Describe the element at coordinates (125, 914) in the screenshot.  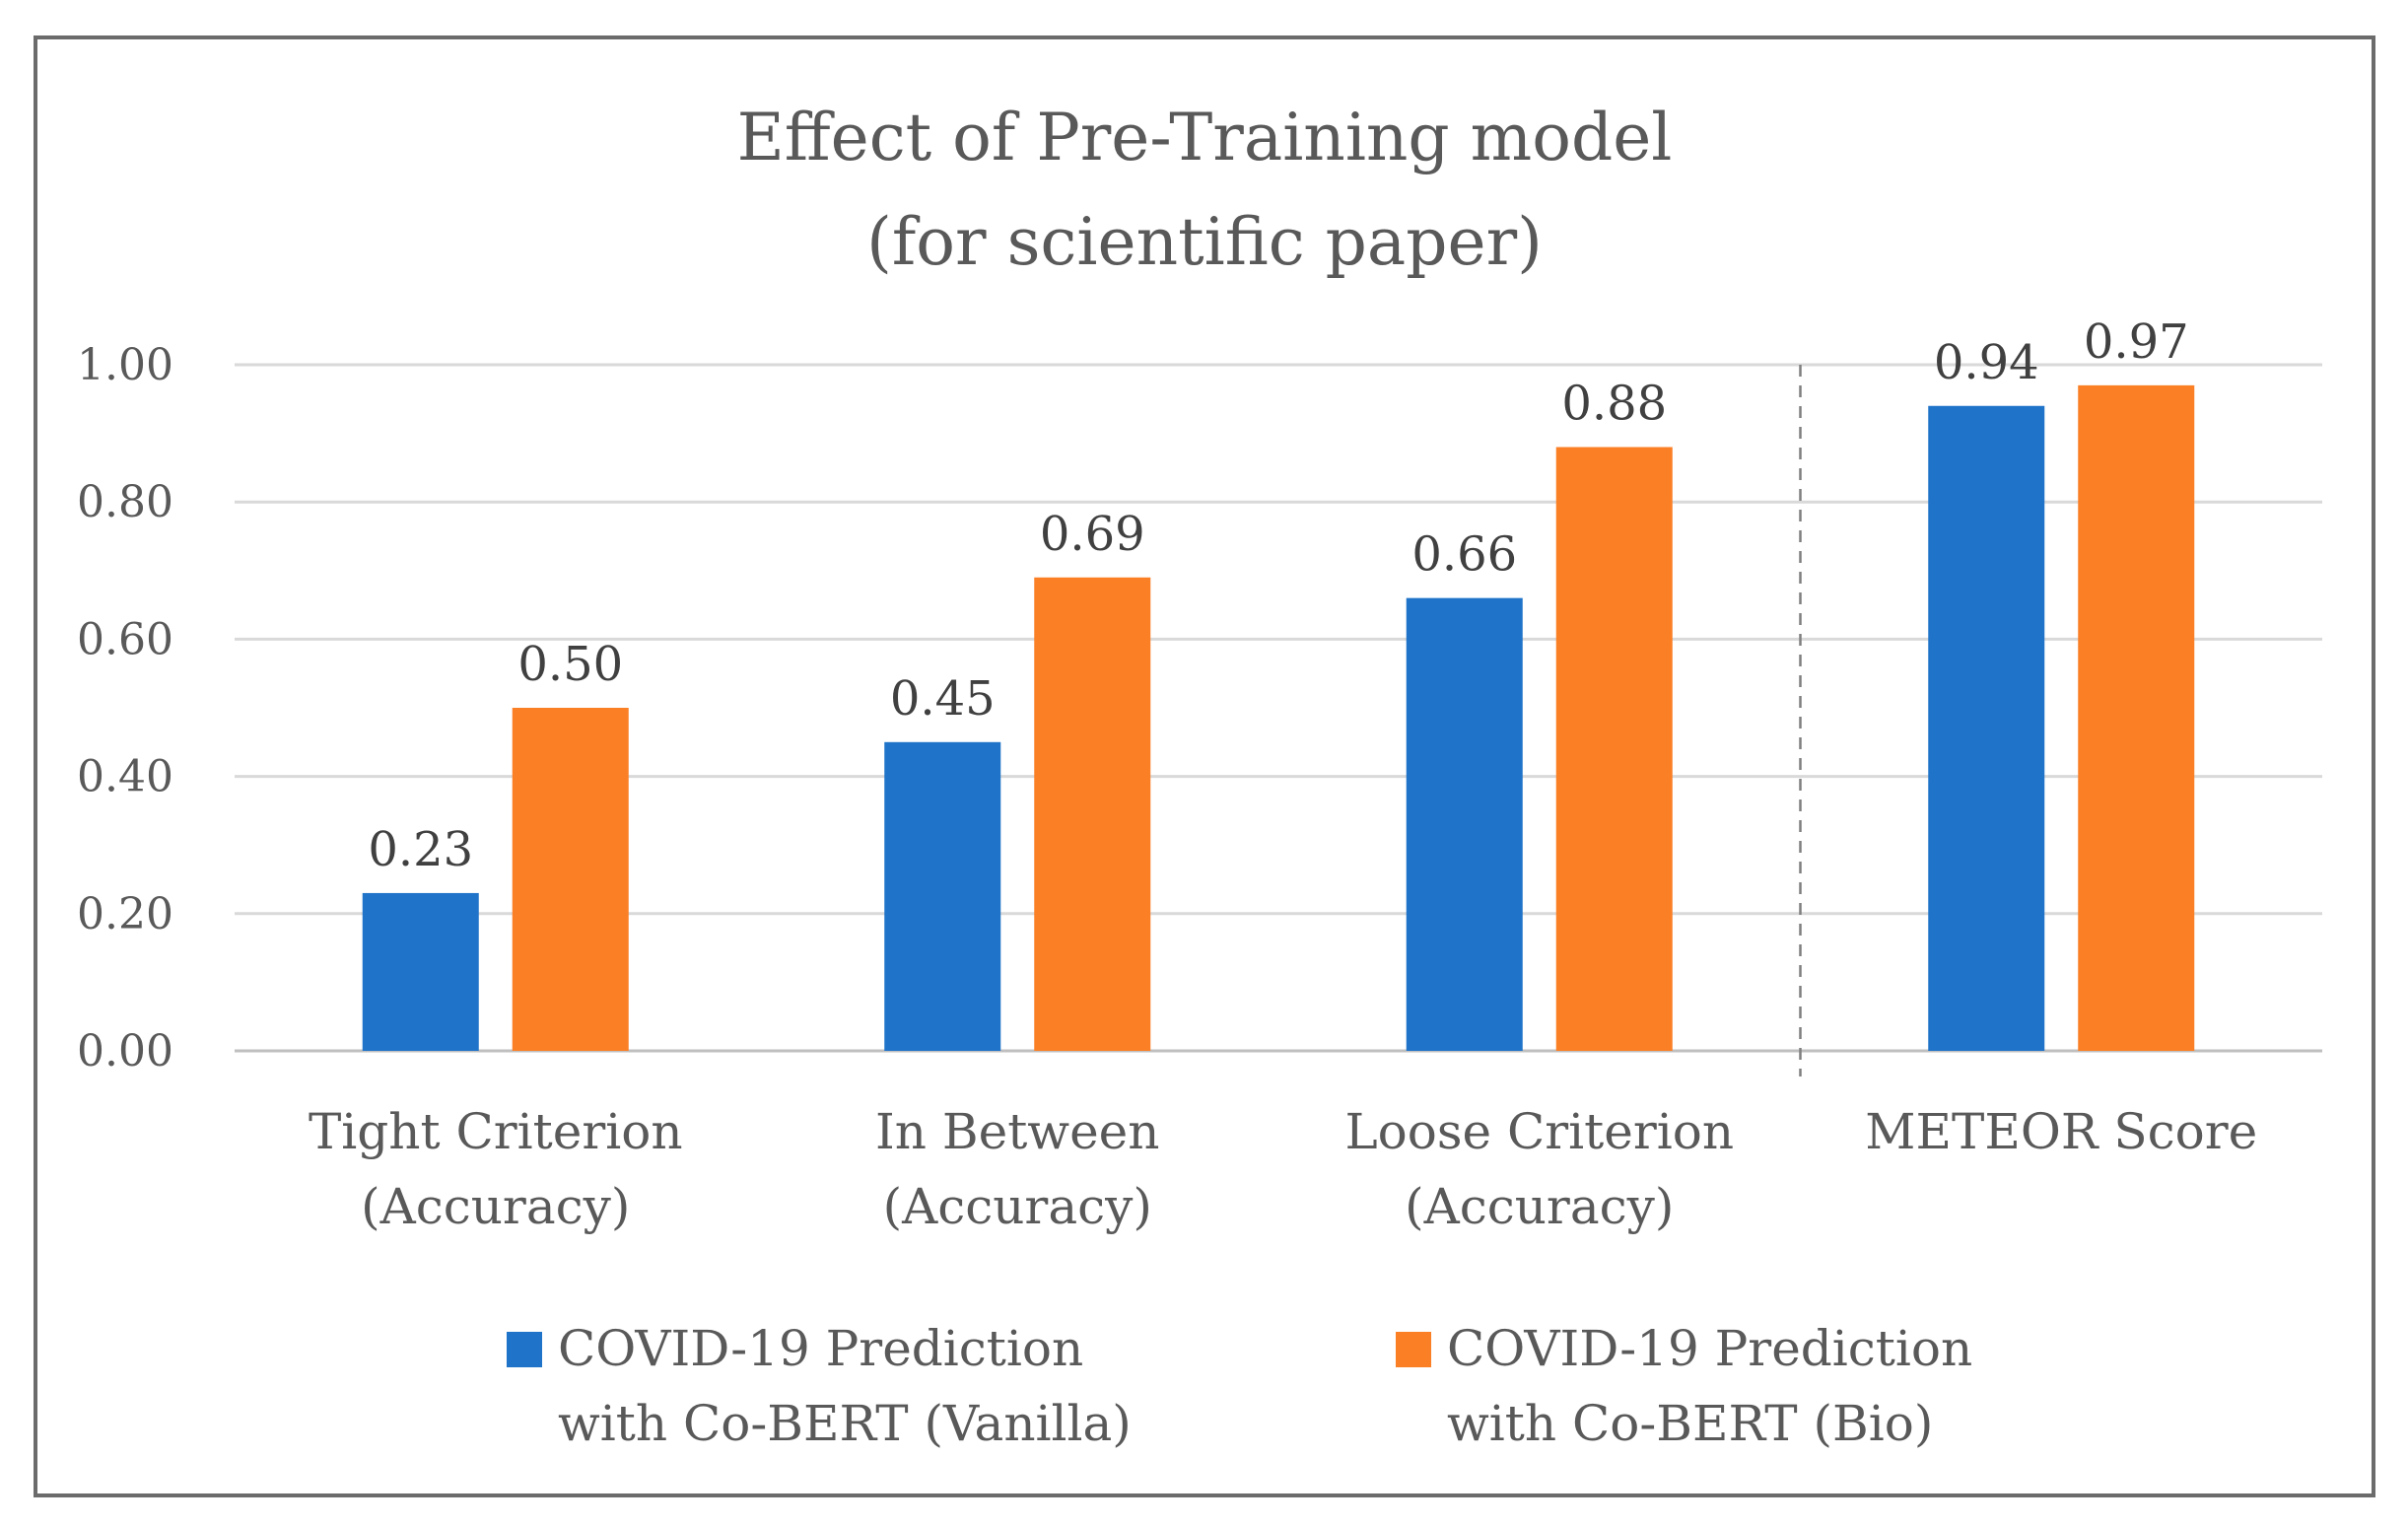
I see `y-tick-label: 0.20` at that location.